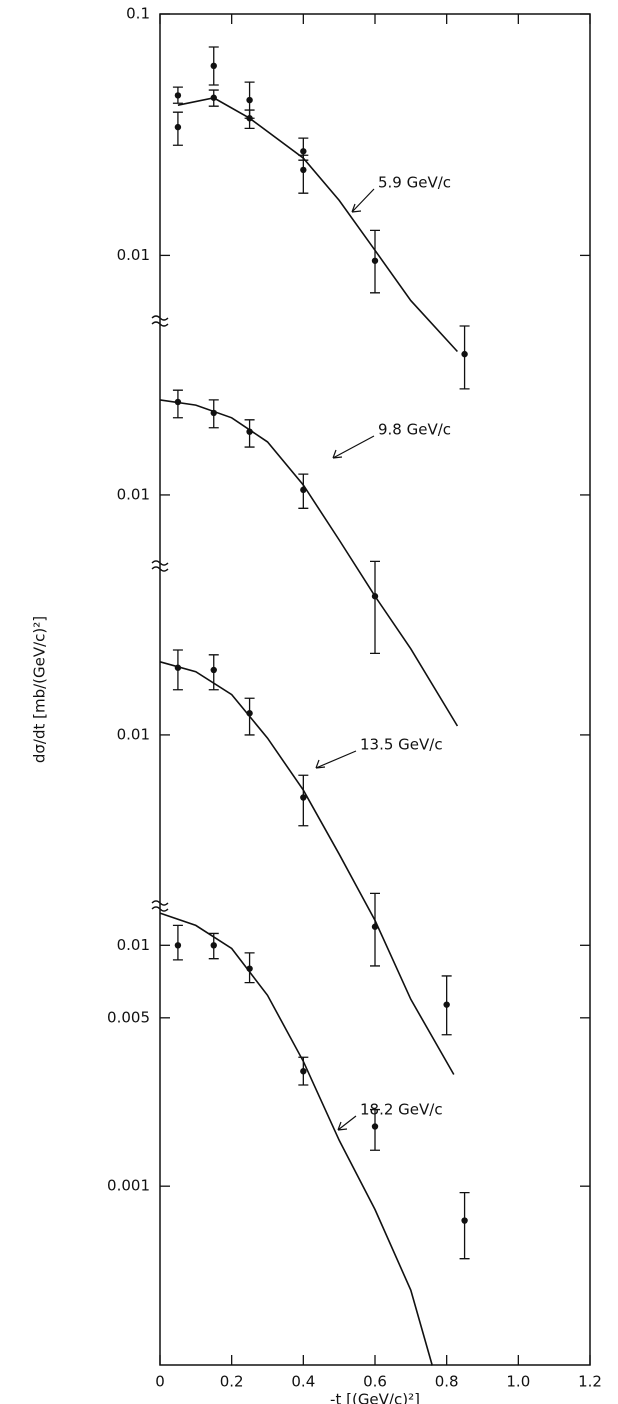  Describe the element at coordinates (40, 689) in the screenshot. I see `y-axis-label: dσ/dt [mb/(GeV/c)²]` at that location.